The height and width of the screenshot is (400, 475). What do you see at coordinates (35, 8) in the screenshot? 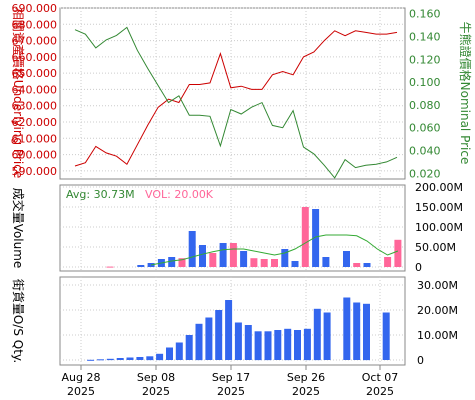
I see `price-left-tick-label: 690.000` at bounding box center [35, 8].